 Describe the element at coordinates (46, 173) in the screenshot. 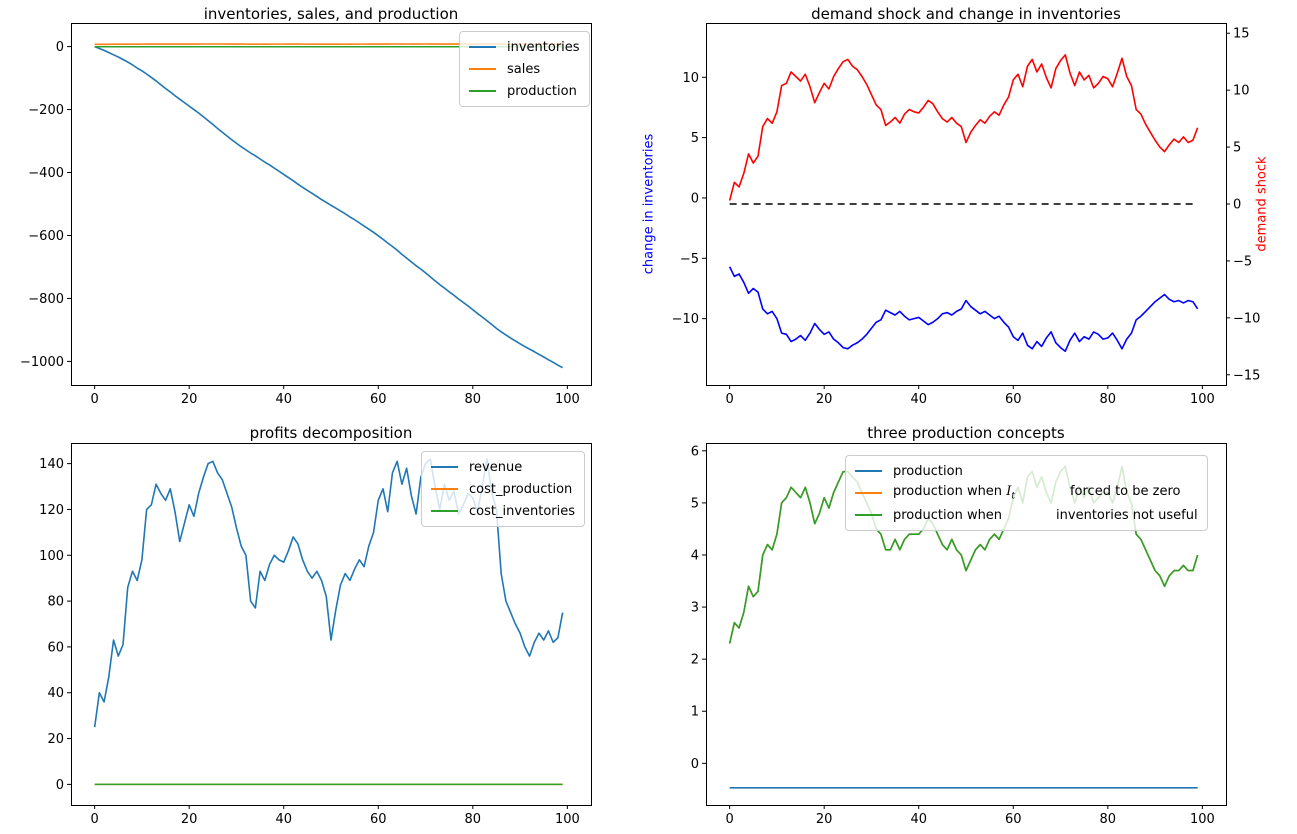

I see `y-tick-label: −400` at that location.